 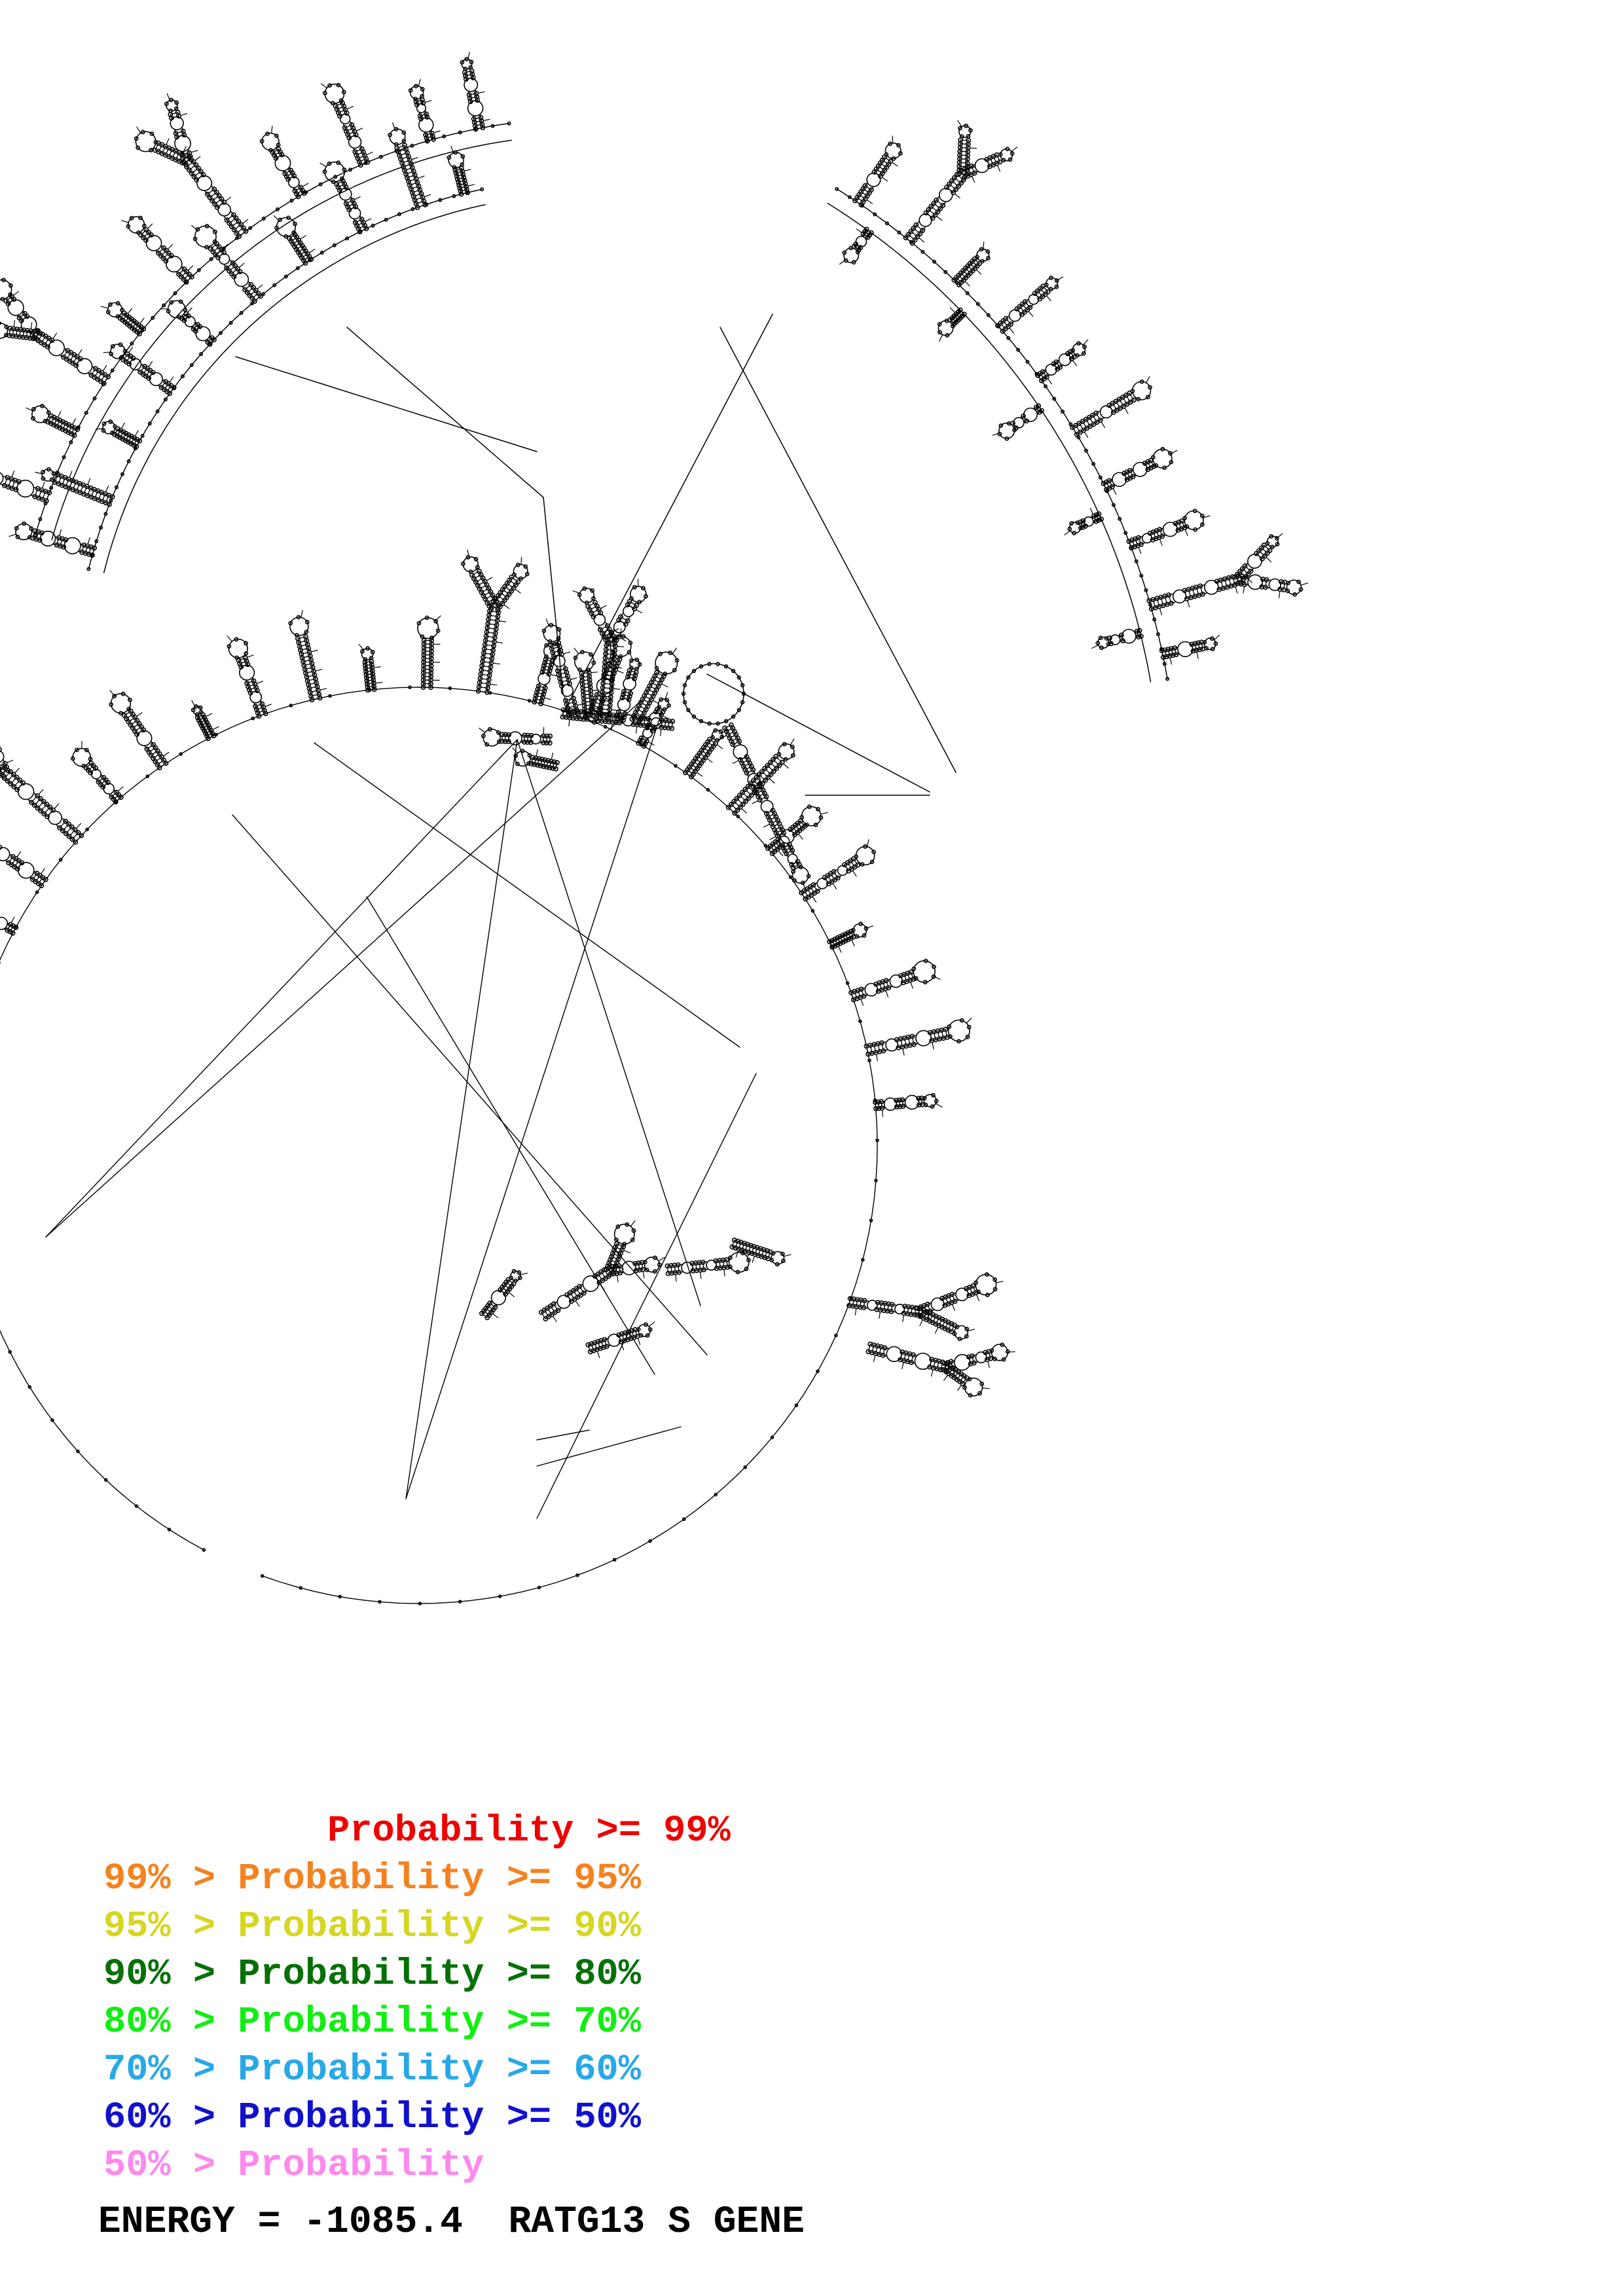 I want to click on legend-row-80: 90% > Probability >= 80%, so click(x=372, y=1975).